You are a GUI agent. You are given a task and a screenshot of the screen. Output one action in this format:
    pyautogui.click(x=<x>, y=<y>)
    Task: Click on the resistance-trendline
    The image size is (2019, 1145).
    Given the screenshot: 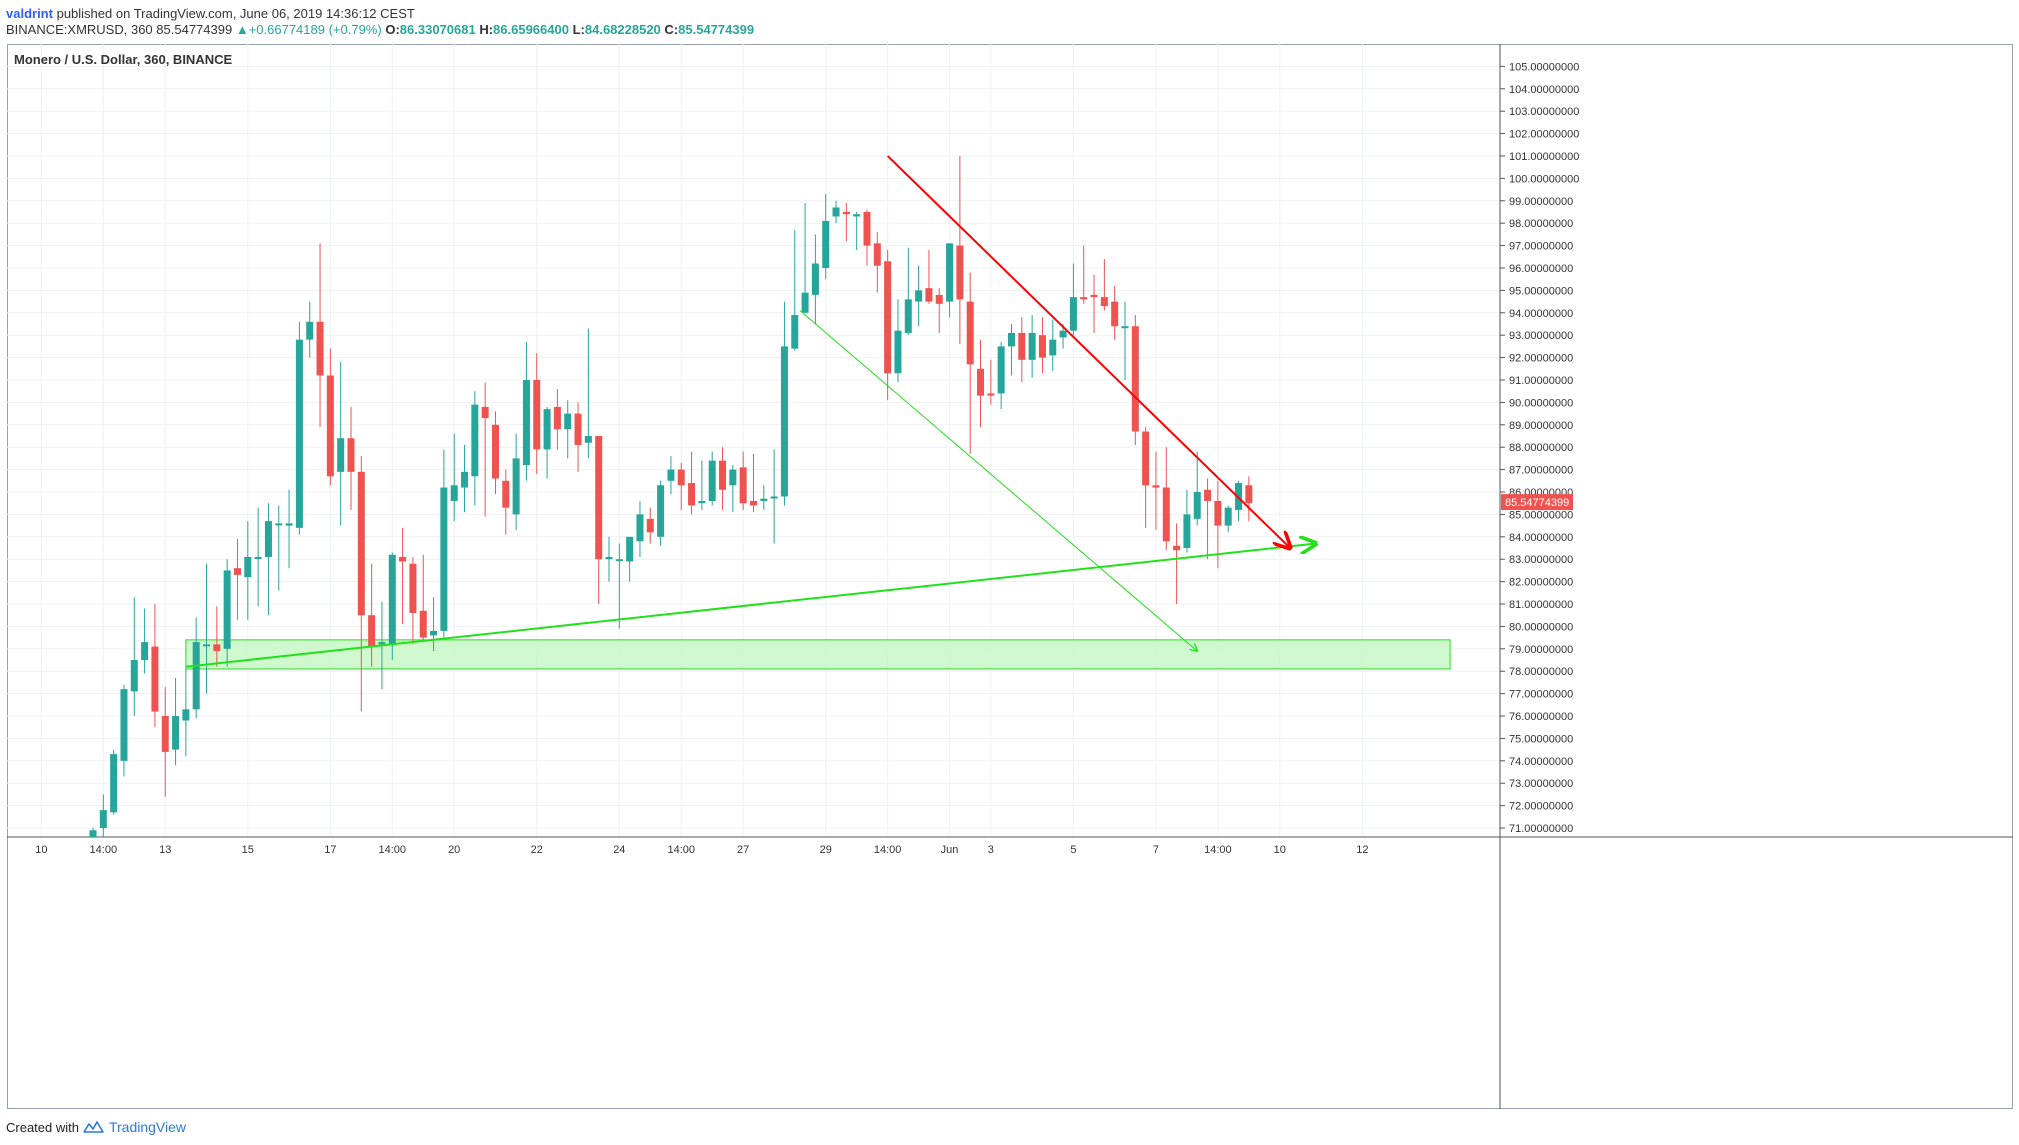 What is the action you would take?
    pyautogui.click(x=1088, y=351)
    